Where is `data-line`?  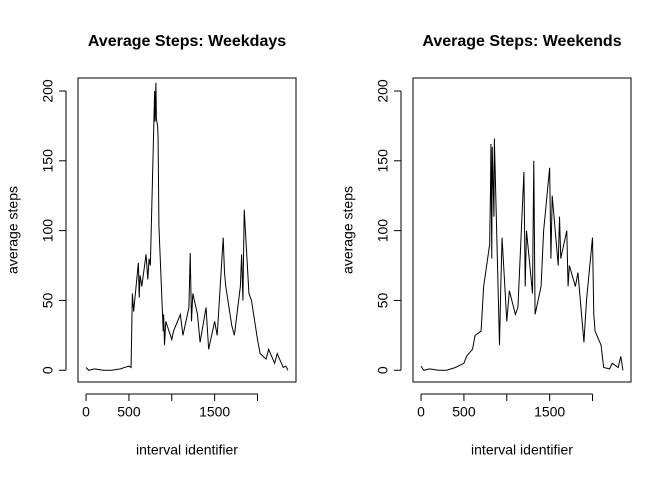 data-line is located at coordinates (522, 254).